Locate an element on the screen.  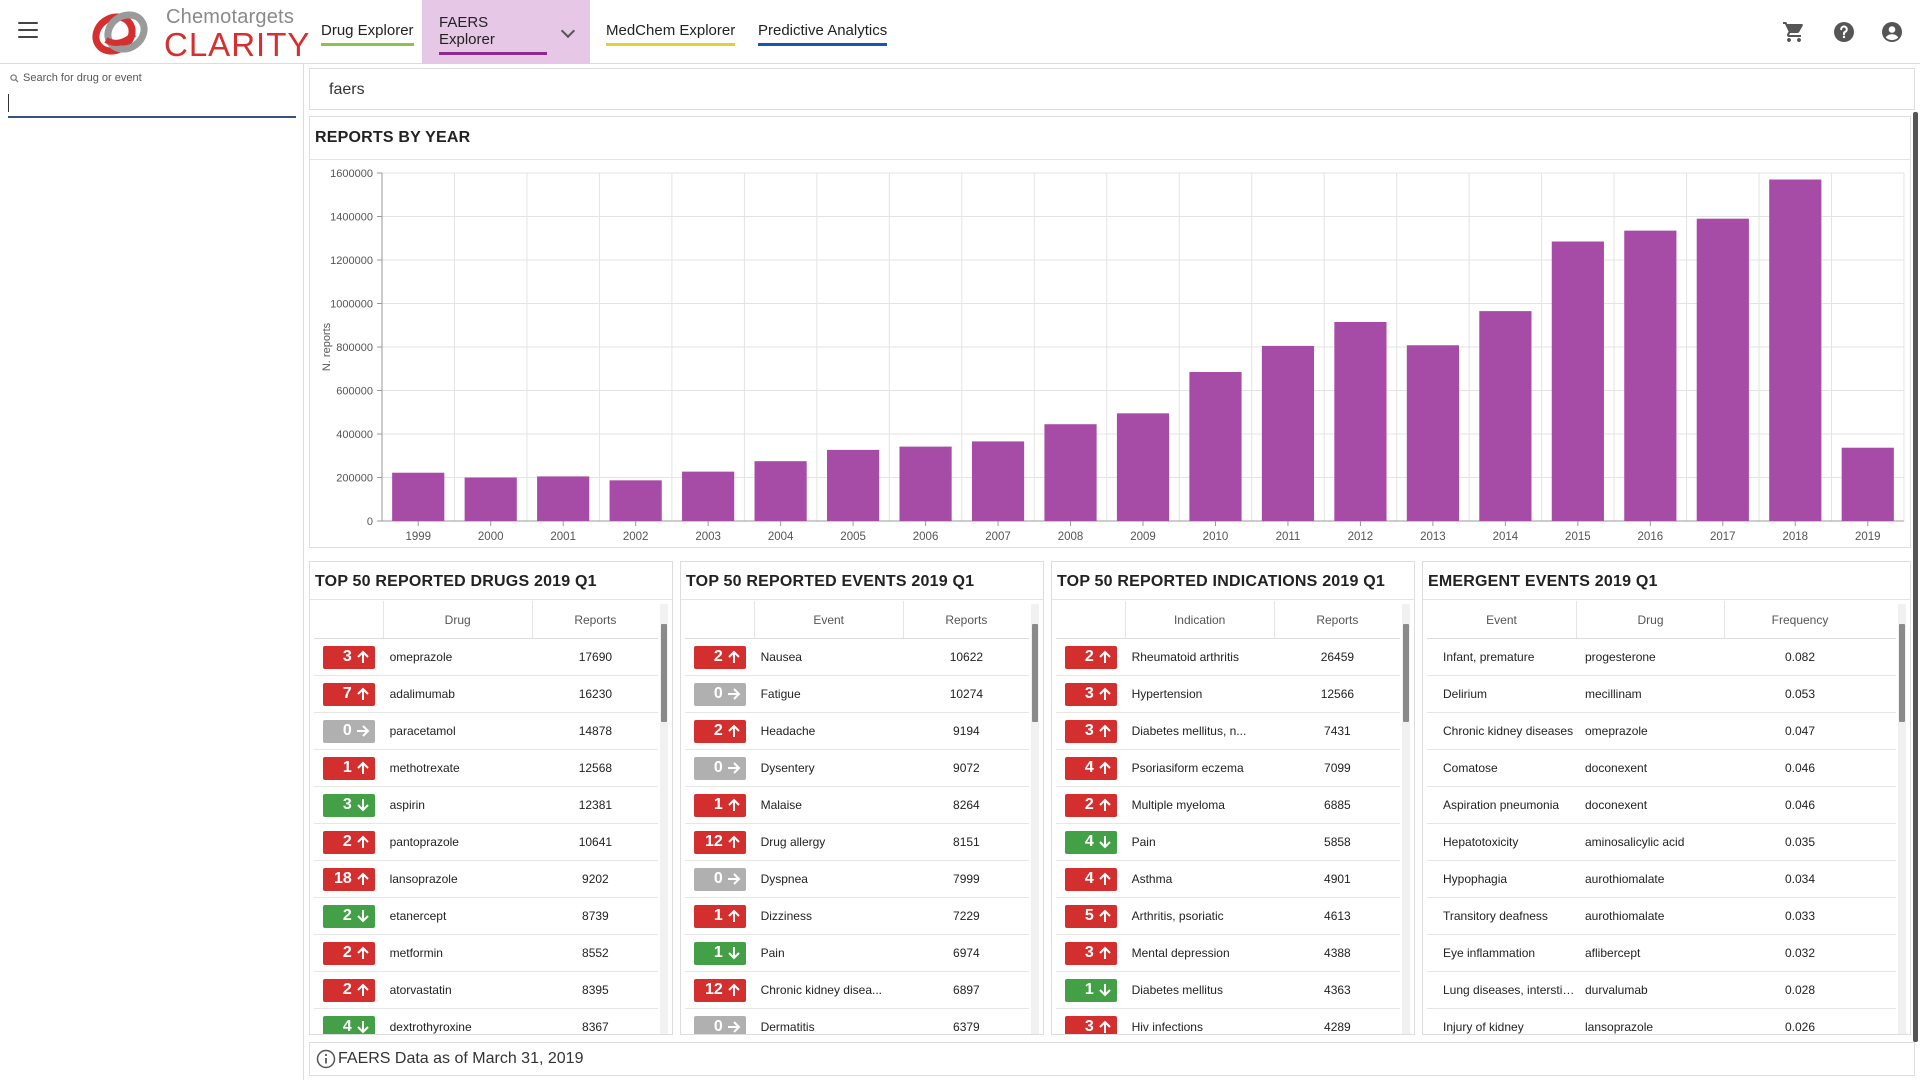
table-row: 3 aspirin 12381 is located at coordinates (486, 805).